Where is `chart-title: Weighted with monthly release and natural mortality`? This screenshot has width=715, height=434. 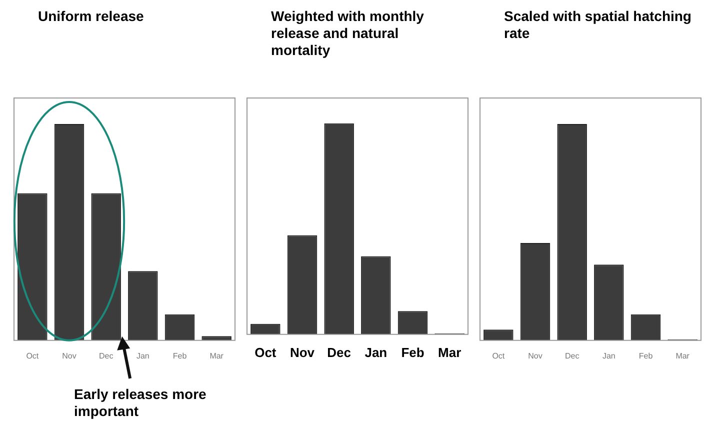
chart-title: Weighted with monthly release and natural mortality is located at coordinates (347, 34).